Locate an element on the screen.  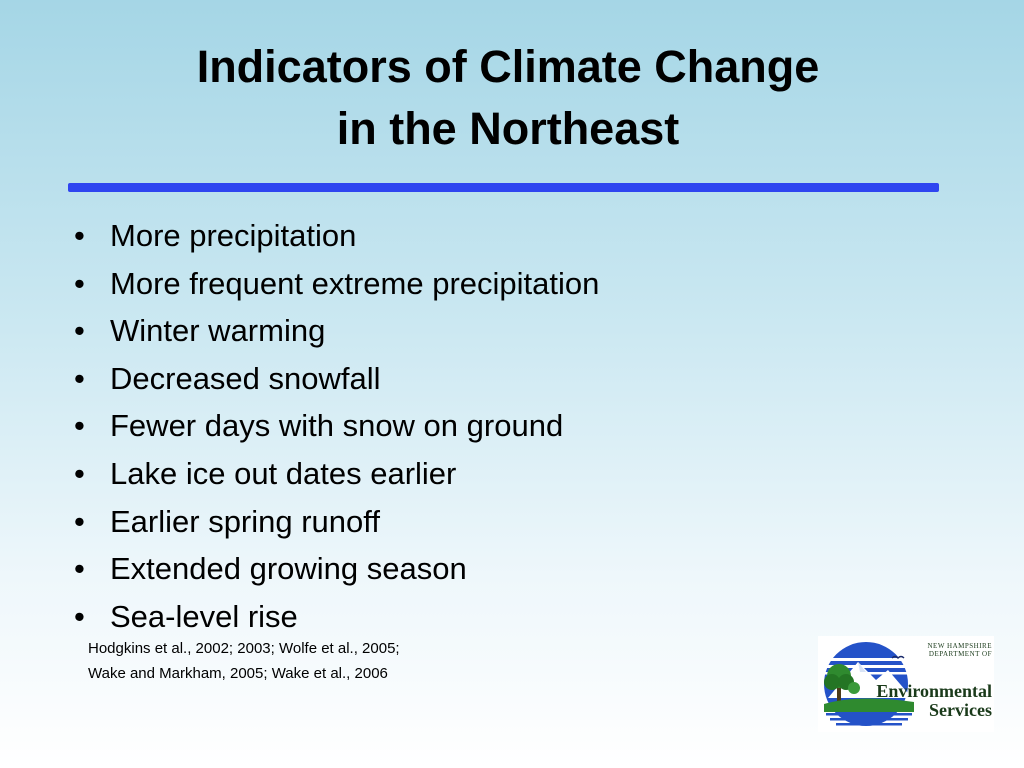
indicator-text: Winter warming is located at coordinates (218, 331).